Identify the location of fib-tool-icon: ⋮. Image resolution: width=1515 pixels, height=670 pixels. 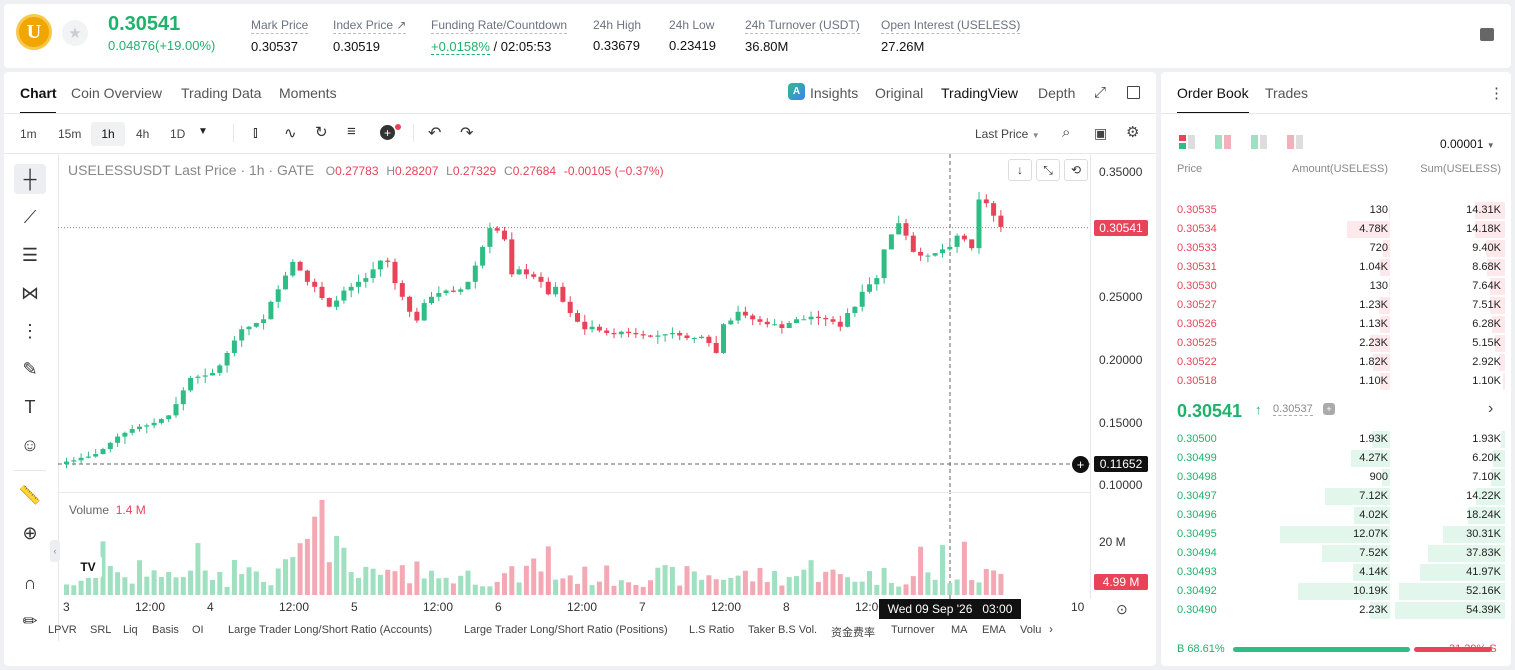
(30, 330).